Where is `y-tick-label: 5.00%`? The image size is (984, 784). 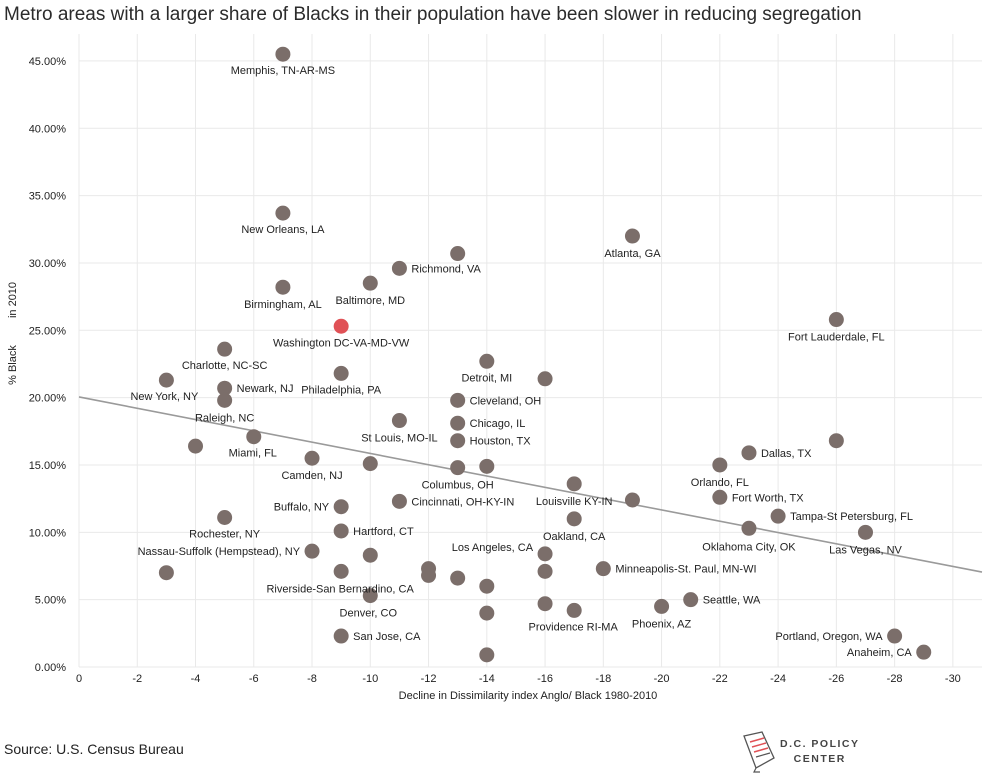
y-tick-label: 5.00% is located at coordinates (50, 601).